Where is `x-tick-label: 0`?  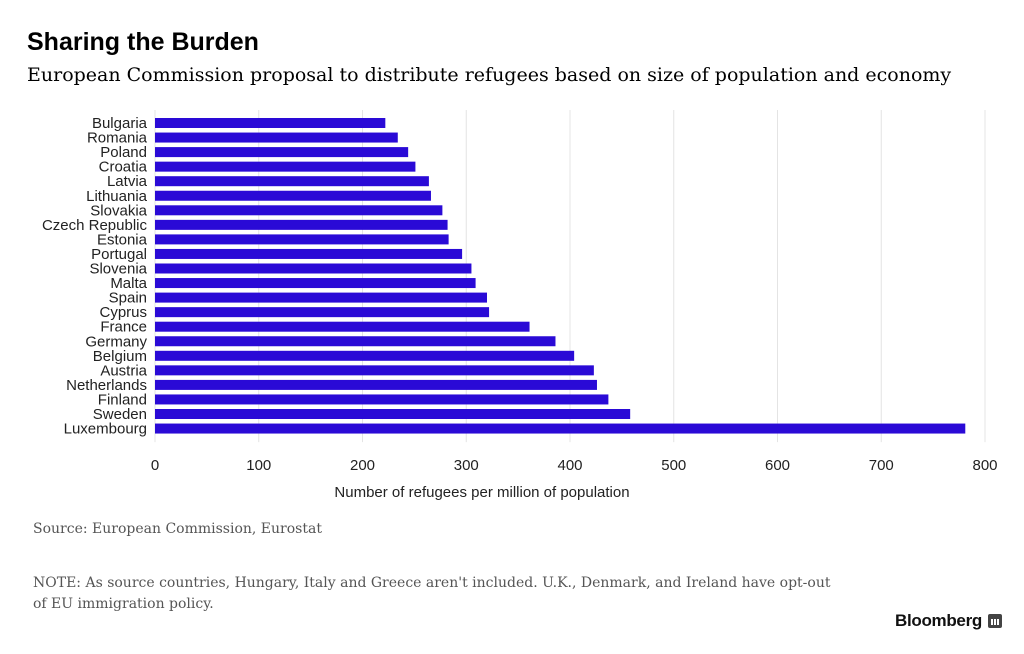
x-tick-label: 0 is located at coordinates (155, 465).